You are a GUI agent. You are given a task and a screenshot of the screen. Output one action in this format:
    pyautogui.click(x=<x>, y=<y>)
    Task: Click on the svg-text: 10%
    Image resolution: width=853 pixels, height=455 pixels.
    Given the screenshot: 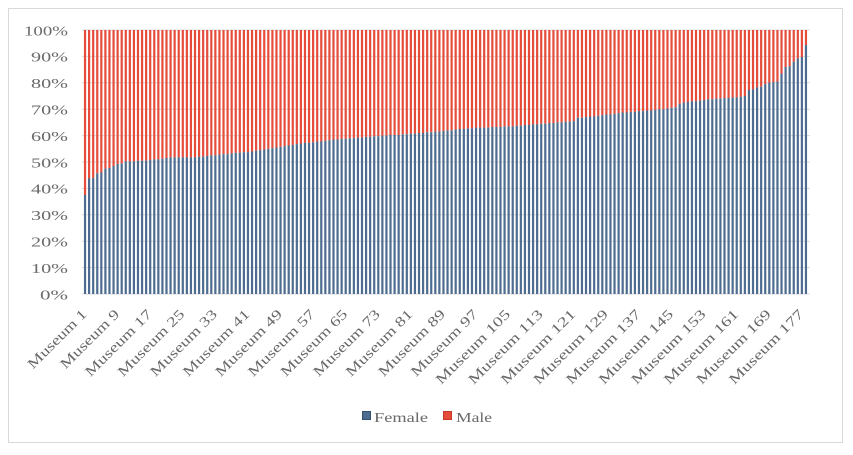 What is the action you would take?
    pyautogui.click(x=49, y=269)
    